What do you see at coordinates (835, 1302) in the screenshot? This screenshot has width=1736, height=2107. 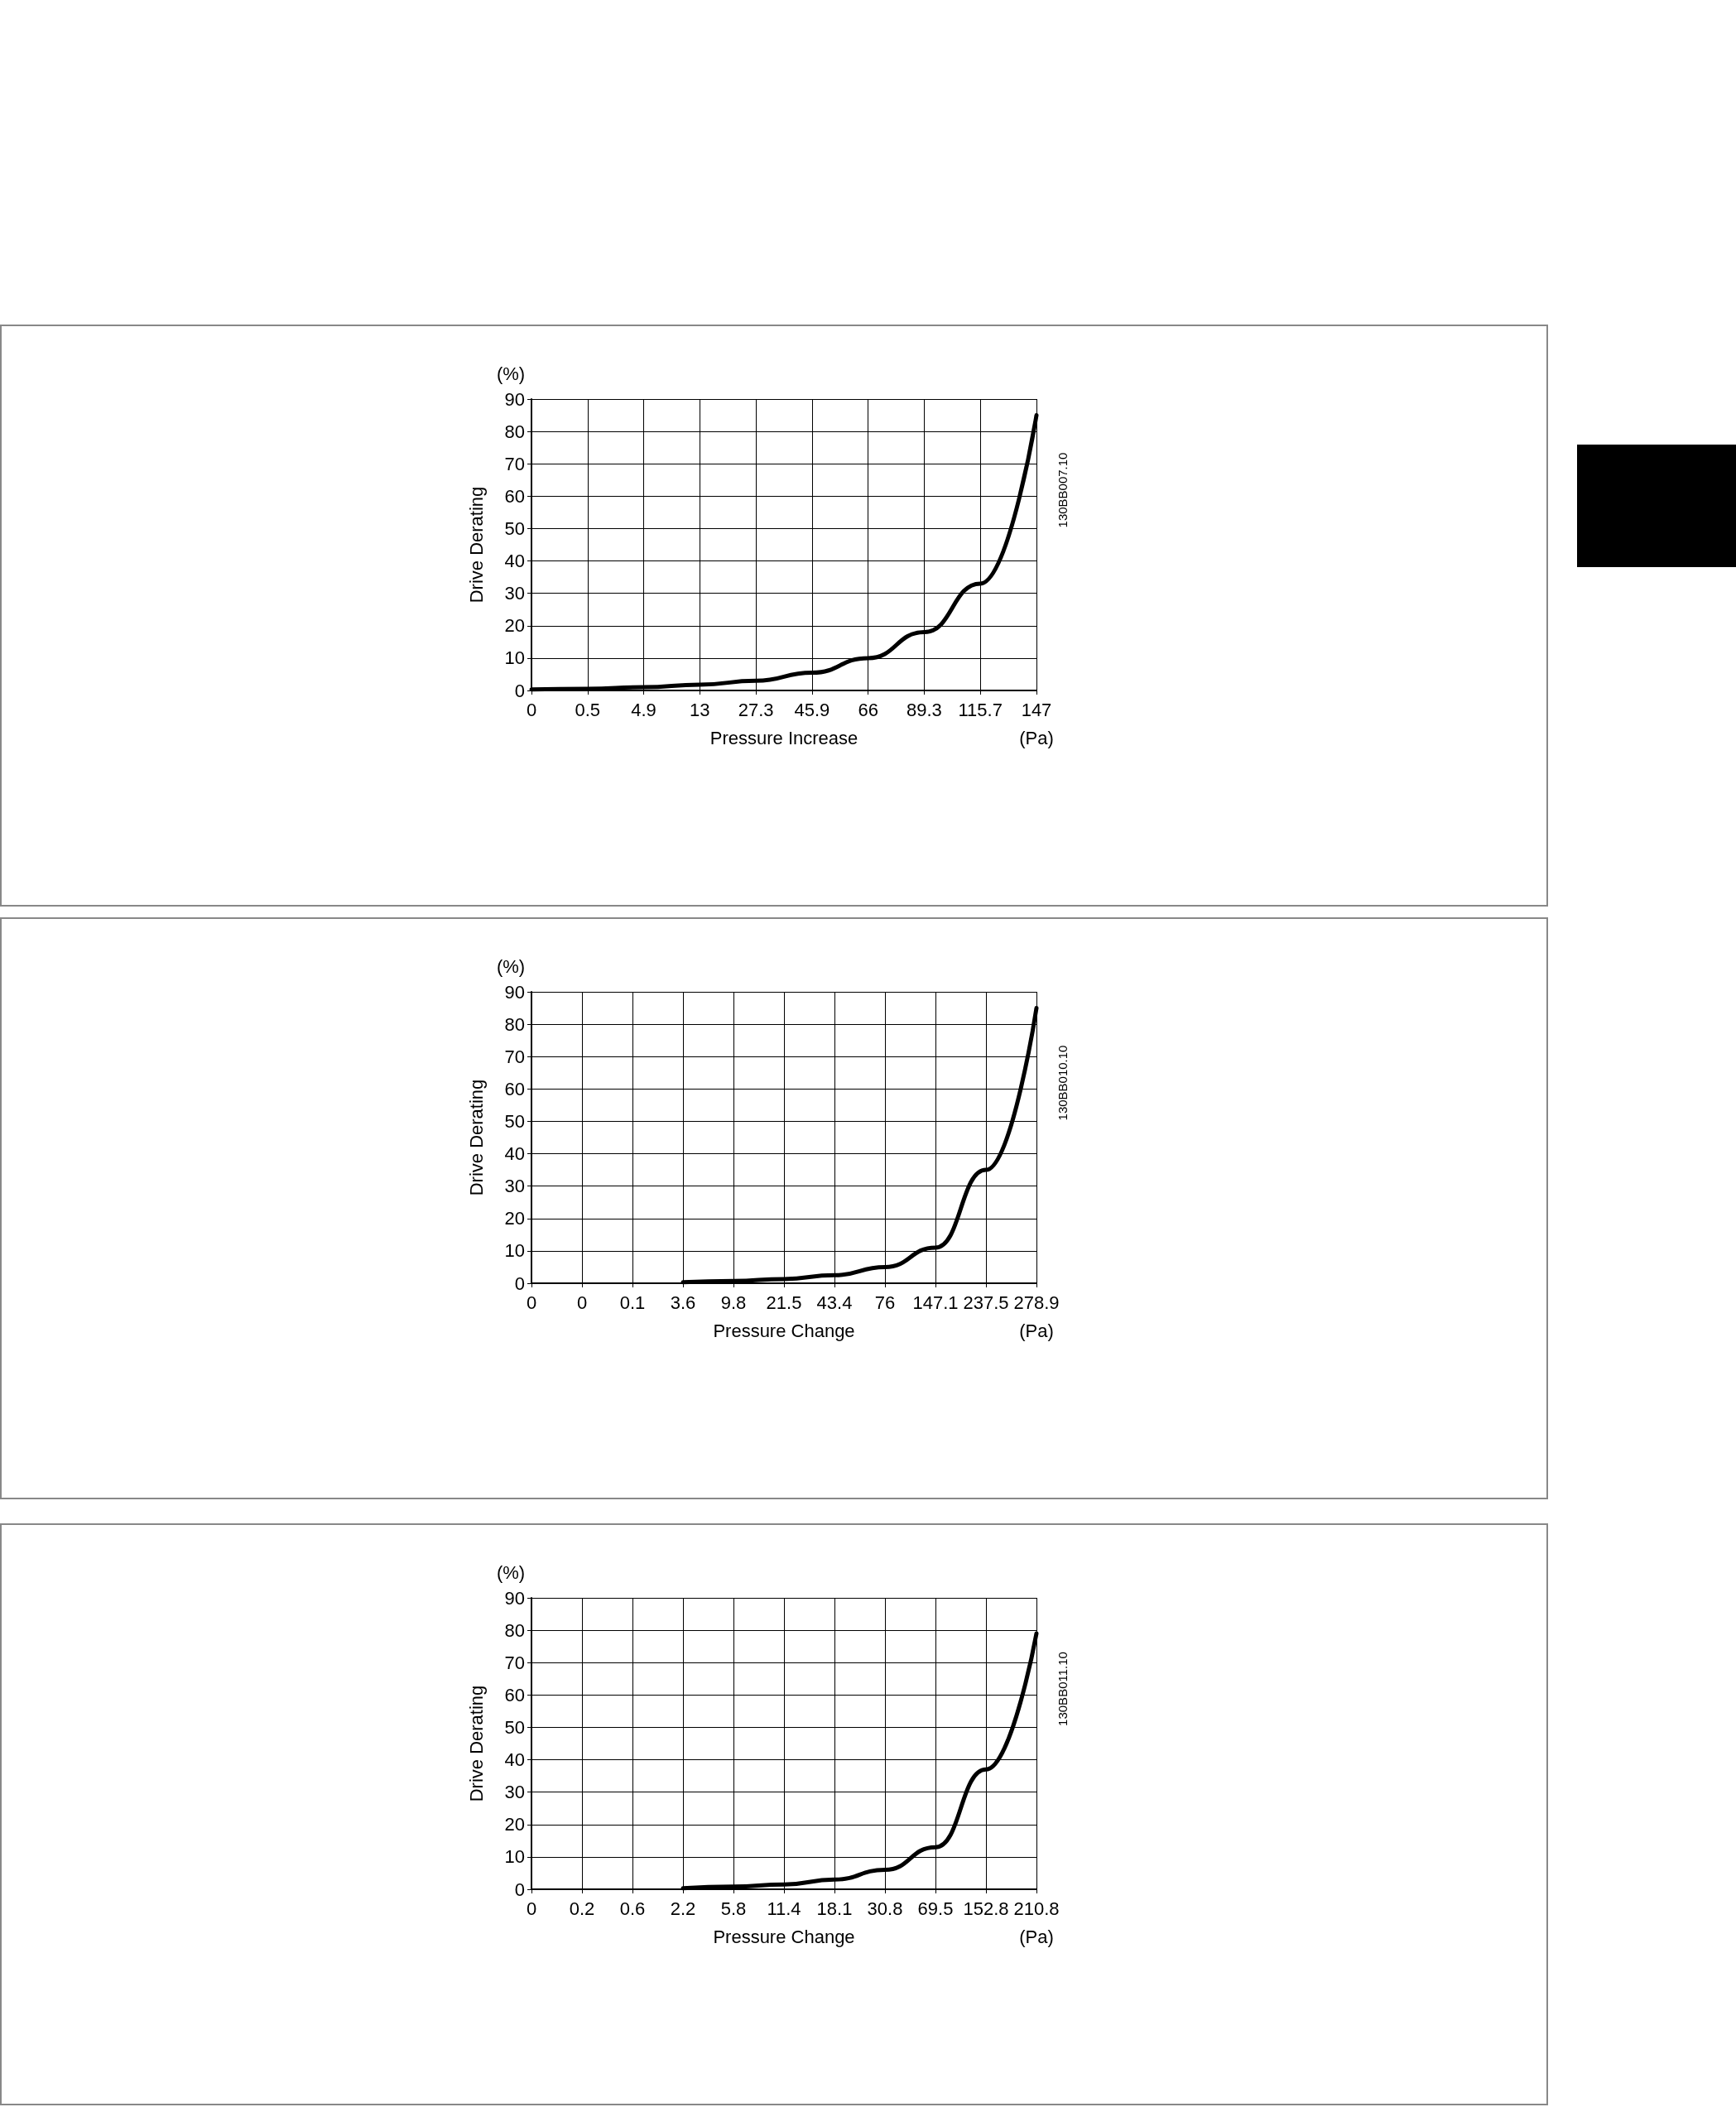 I see `x-tick-label: 43.4` at bounding box center [835, 1302].